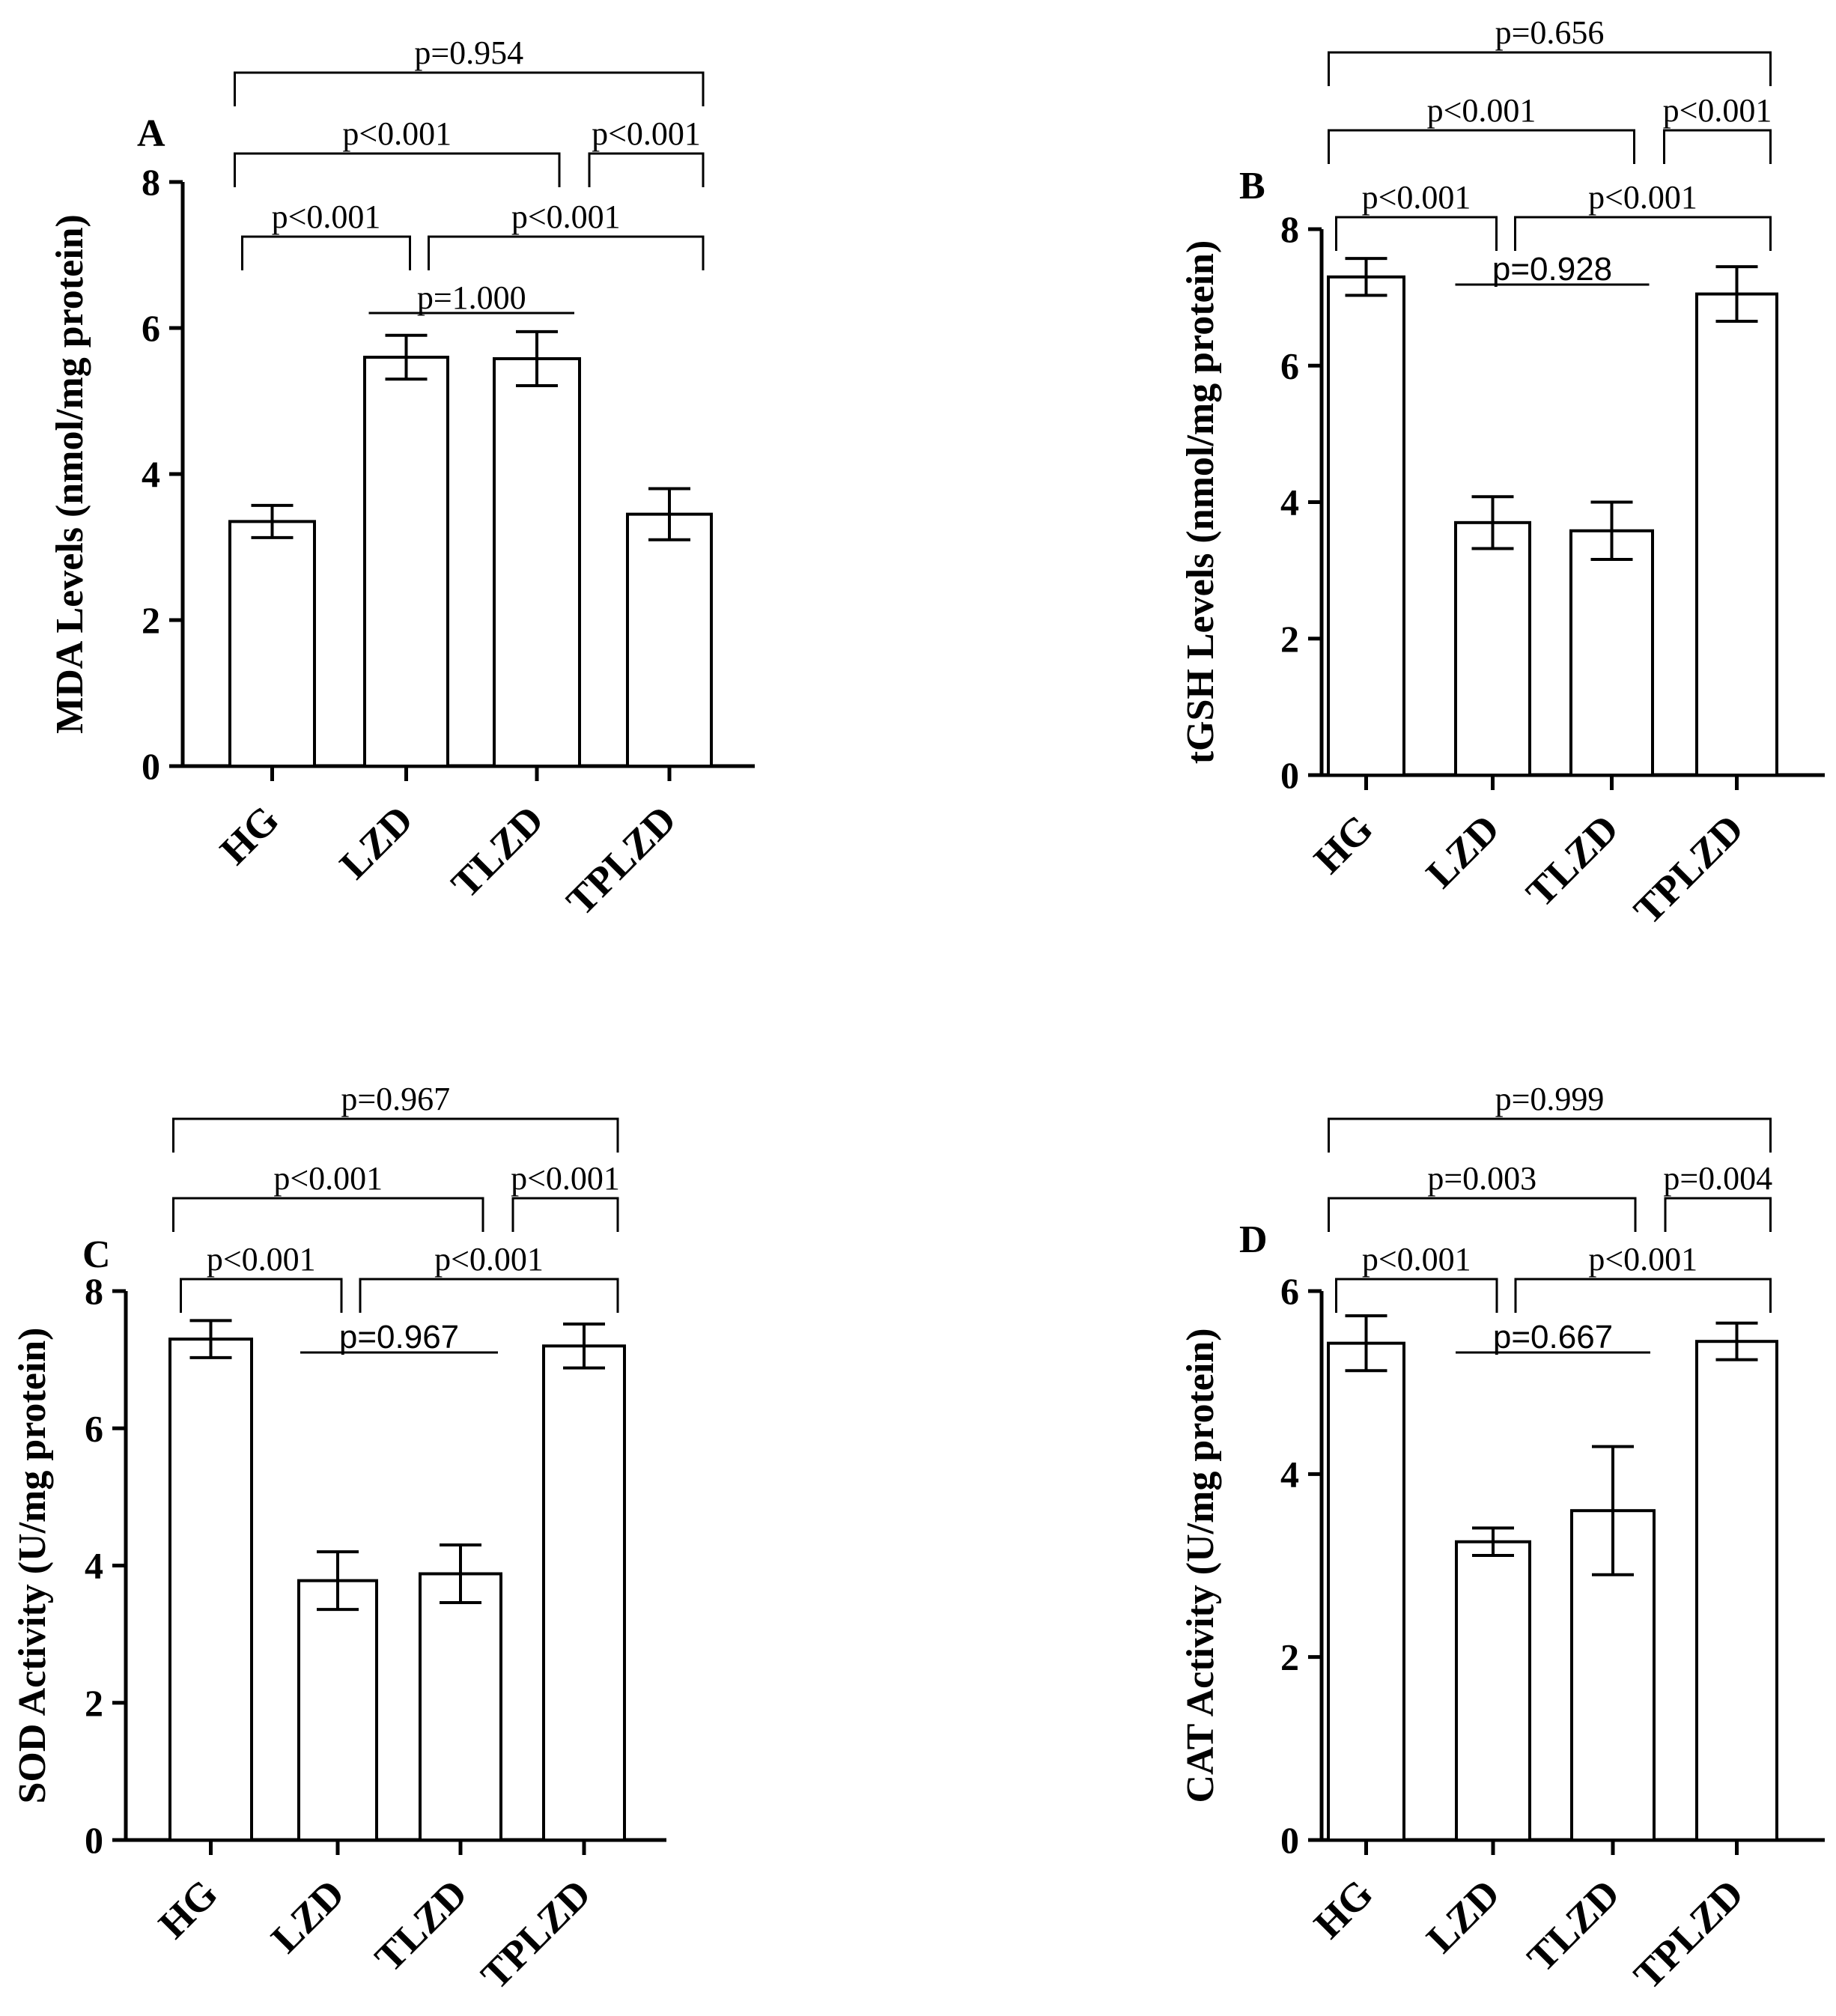  I want to click on p-value-label: p=0.954, so click(469, 52).